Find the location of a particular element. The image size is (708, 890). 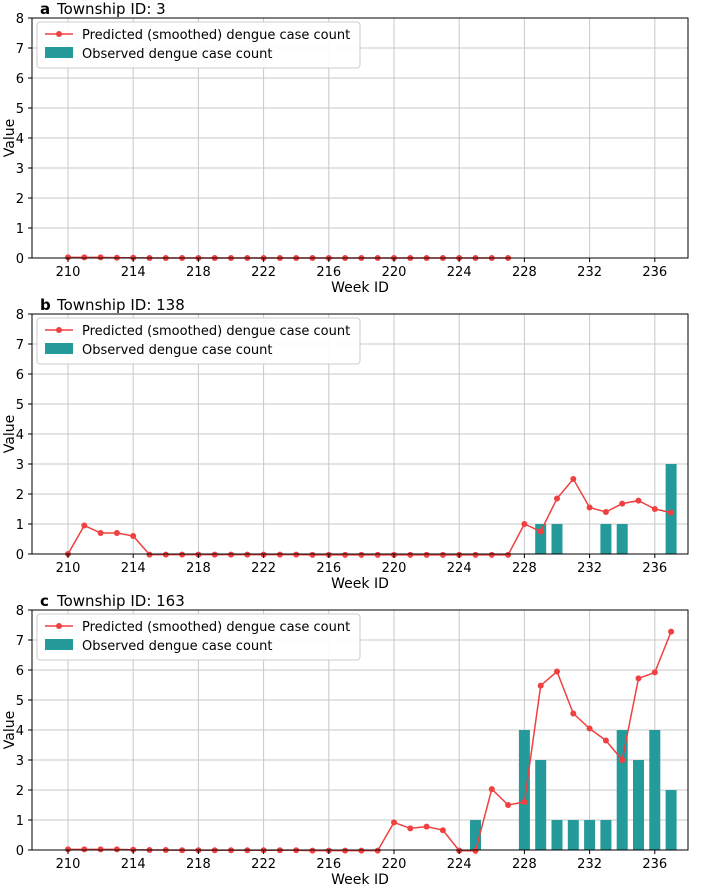

y-tick-label: 5 is located at coordinates (20, 701).